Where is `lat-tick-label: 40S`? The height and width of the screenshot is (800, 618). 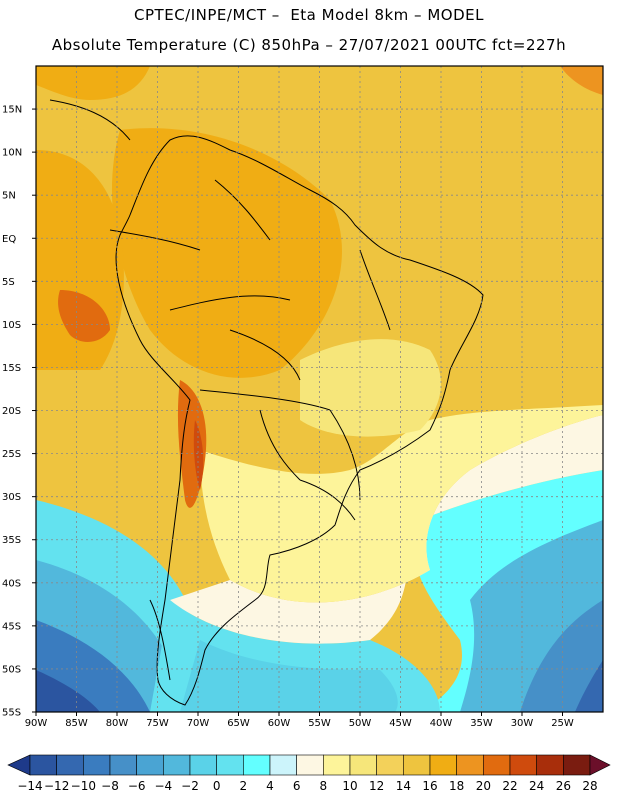
lat-tick-label: 40S is located at coordinates (11, 583).